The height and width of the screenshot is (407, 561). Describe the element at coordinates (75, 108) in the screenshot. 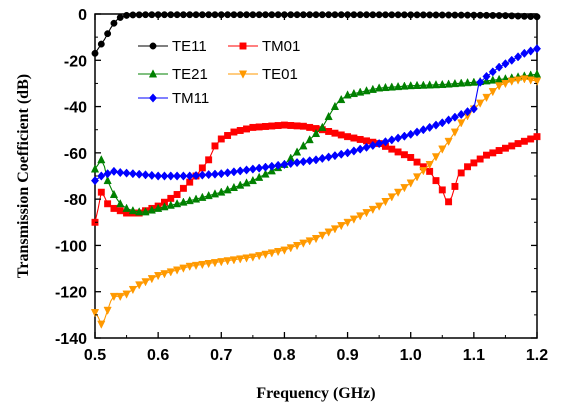

I see `y-tick-label: -40` at that location.